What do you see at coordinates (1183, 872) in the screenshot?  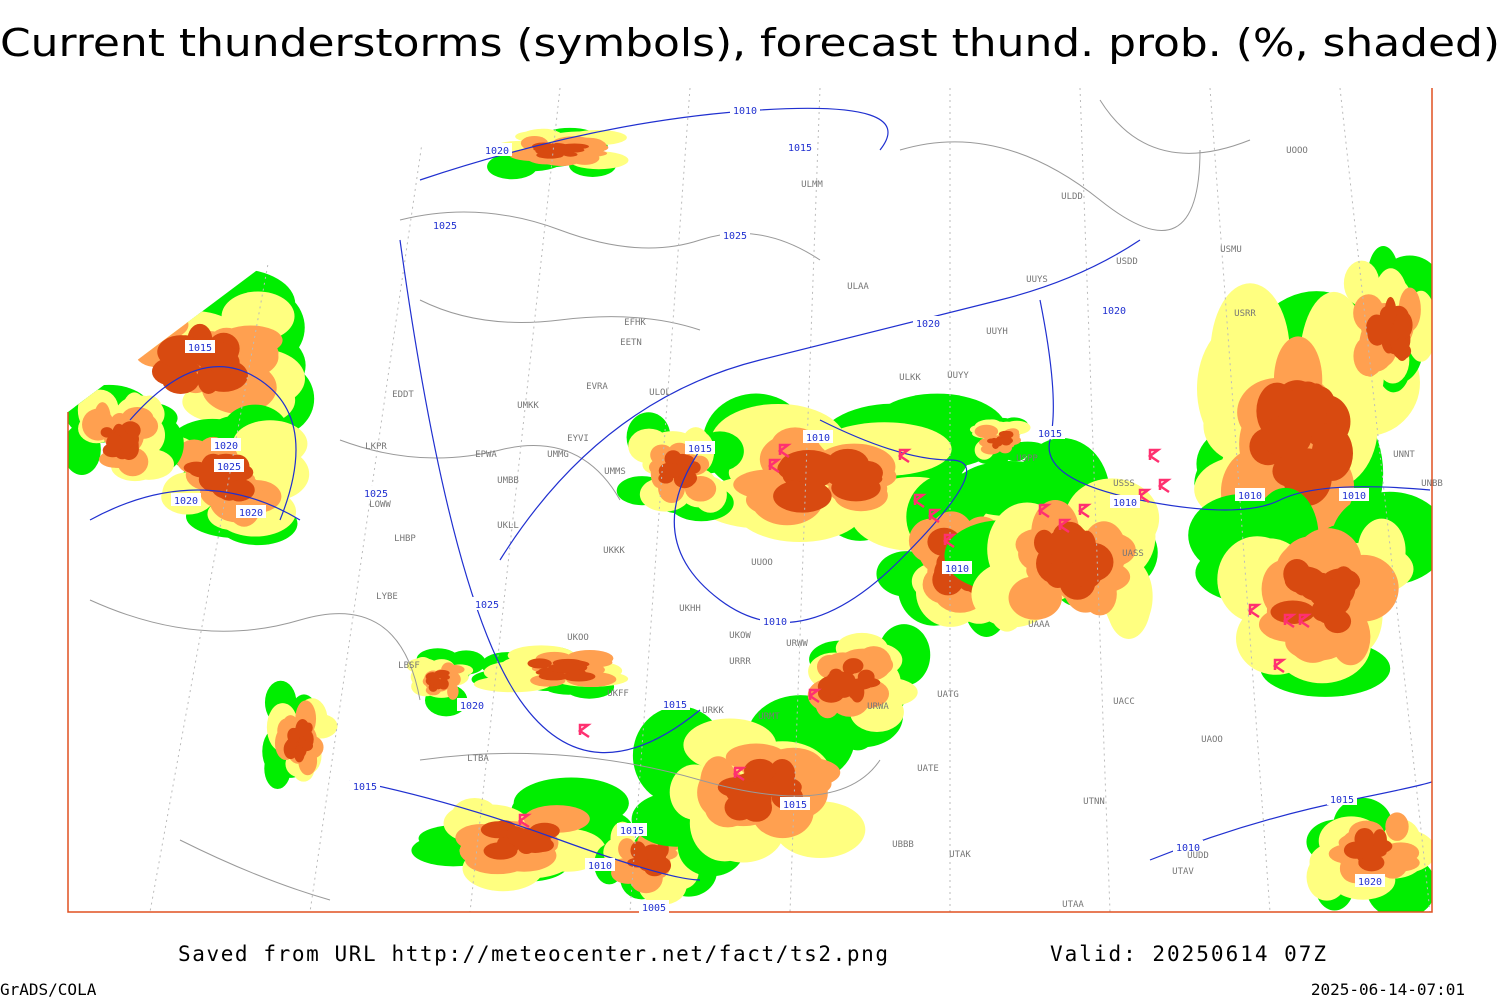 I see `station-label: UTAV` at bounding box center [1183, 872].